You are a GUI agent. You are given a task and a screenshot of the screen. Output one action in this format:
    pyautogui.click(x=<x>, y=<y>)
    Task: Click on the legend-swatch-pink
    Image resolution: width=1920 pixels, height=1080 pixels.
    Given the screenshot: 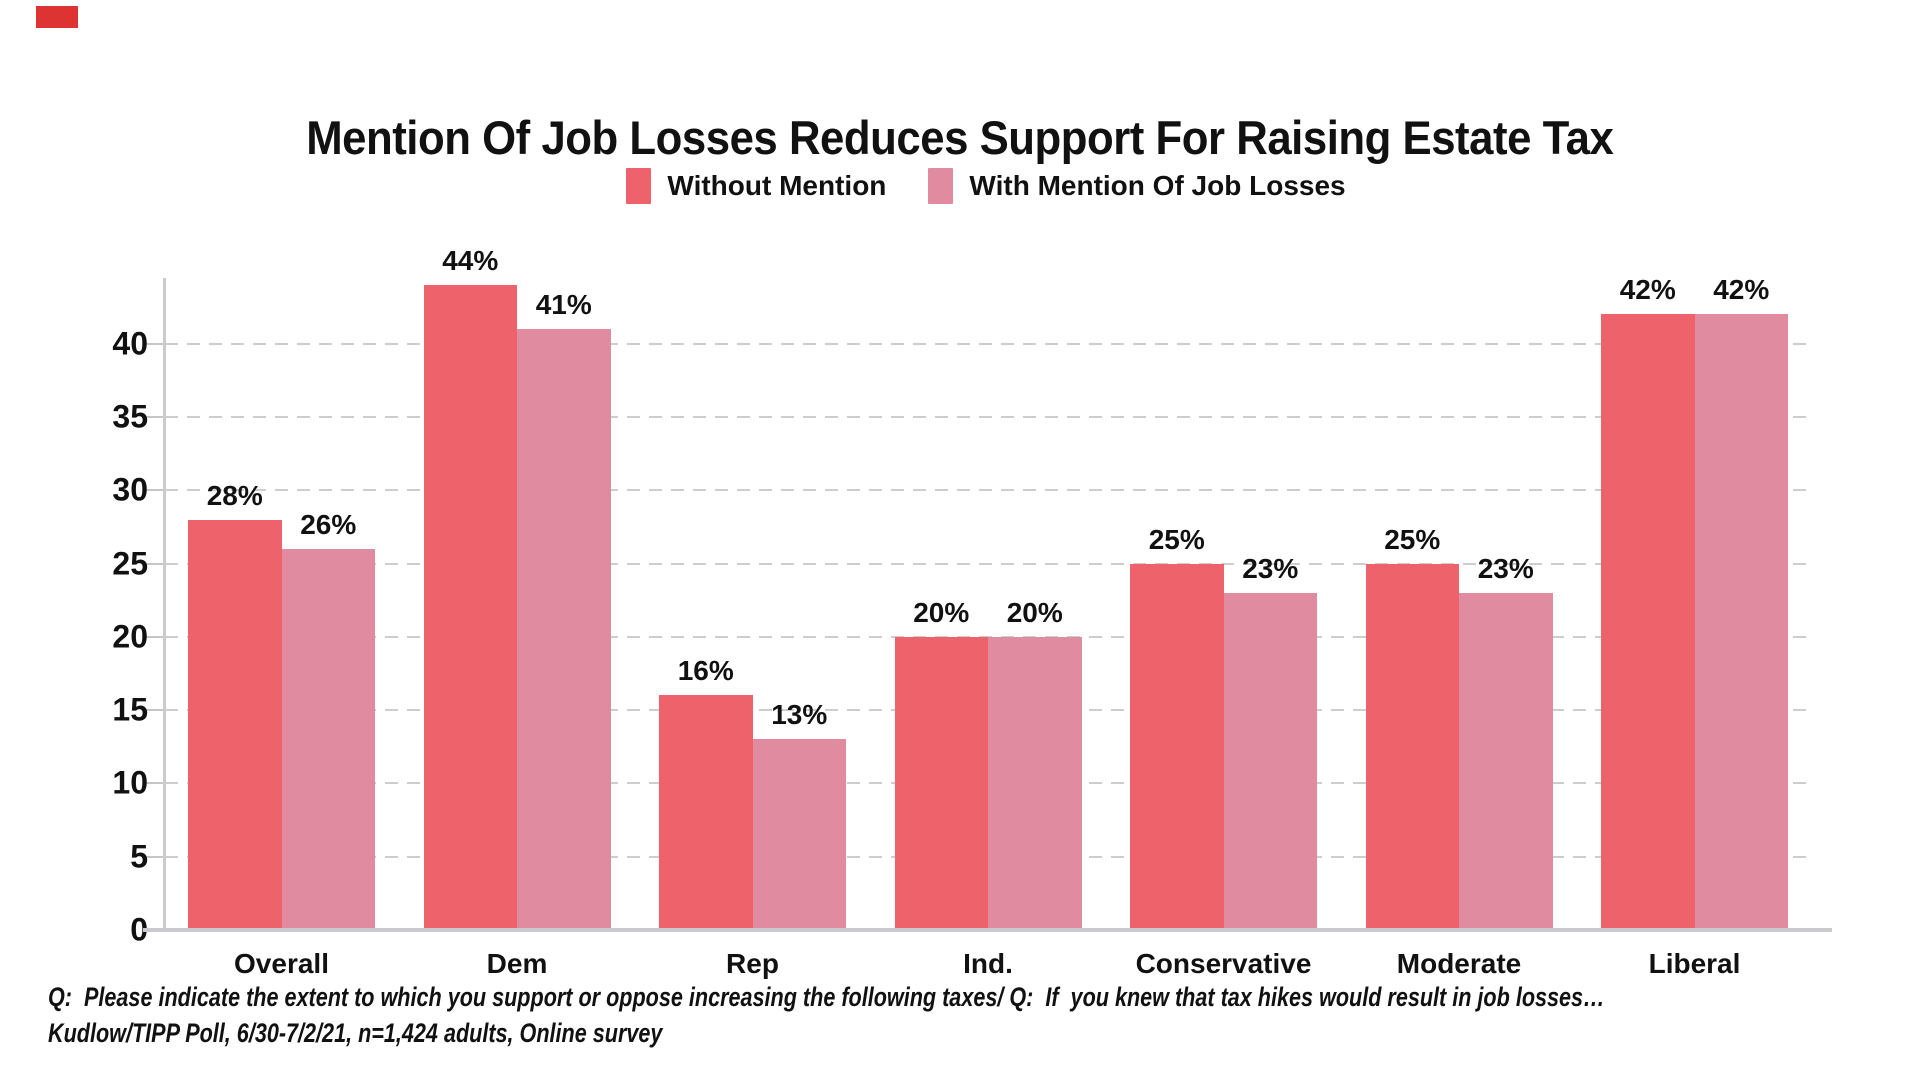 What is the action you would take?
    pyautogui.click(x=941, y=186)
    